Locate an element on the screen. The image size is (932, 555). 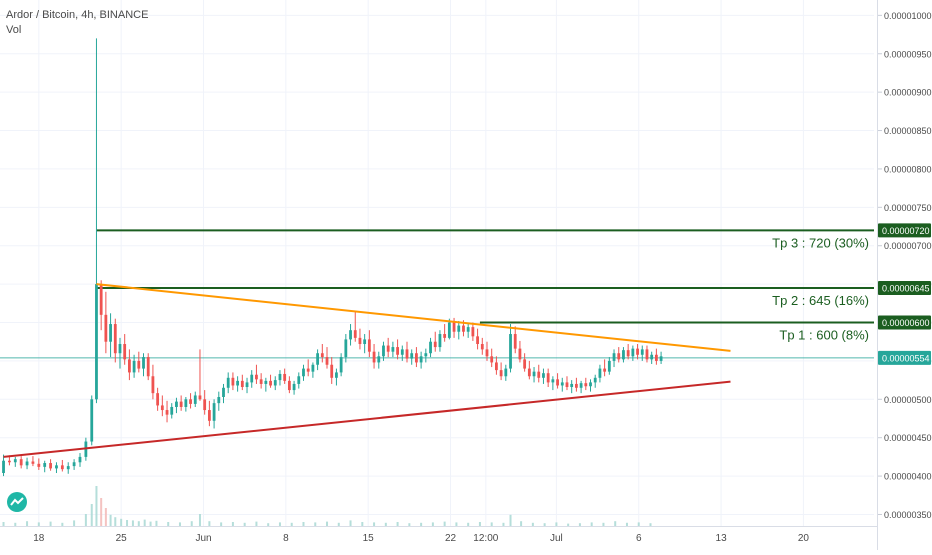
tradingview-logo-icon is located at coordinates (17, 502).